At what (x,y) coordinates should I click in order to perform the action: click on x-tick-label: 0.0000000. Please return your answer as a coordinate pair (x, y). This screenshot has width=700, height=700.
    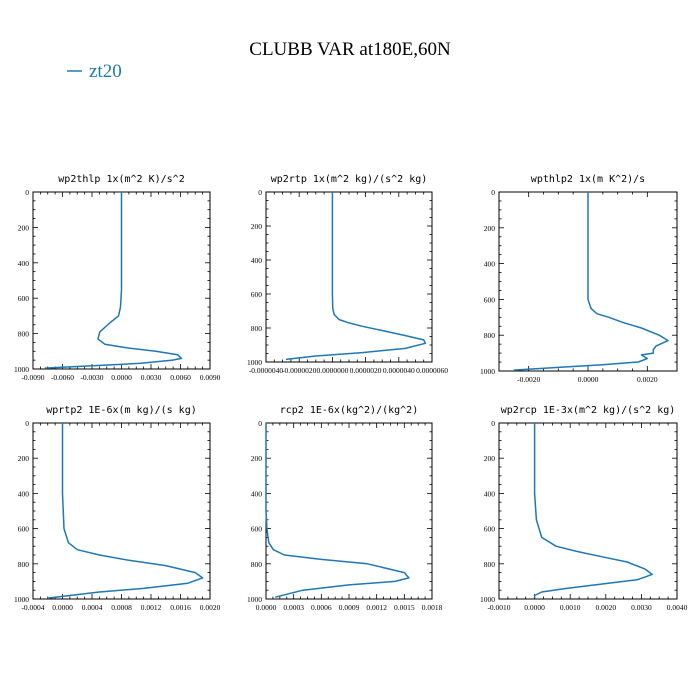
    Looking at the image, I should click on (332, 370).